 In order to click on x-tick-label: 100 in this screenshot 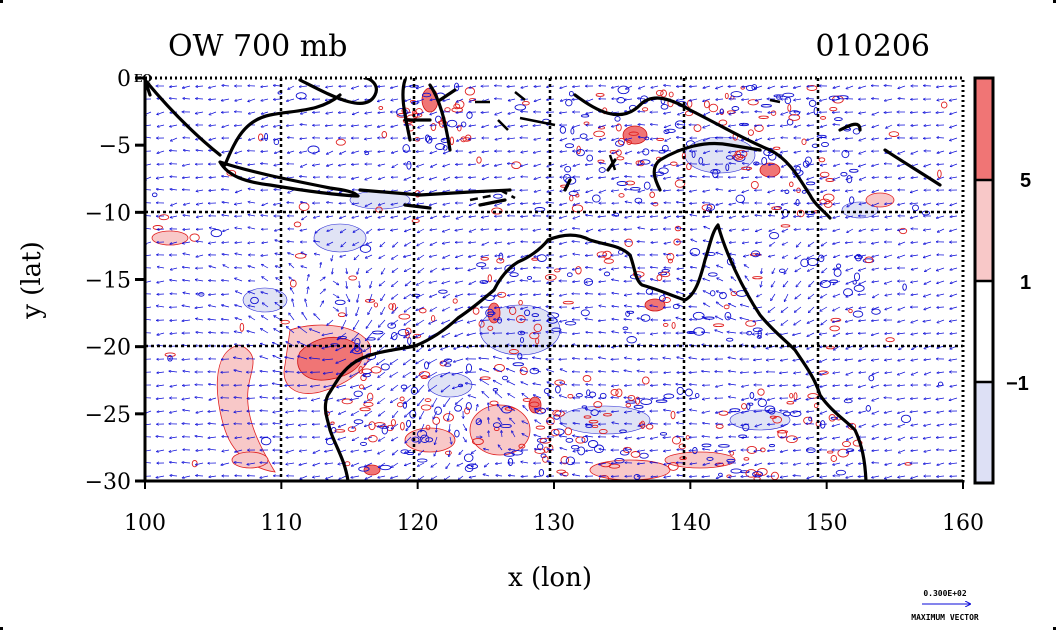, I will do `click(145, 523)`.